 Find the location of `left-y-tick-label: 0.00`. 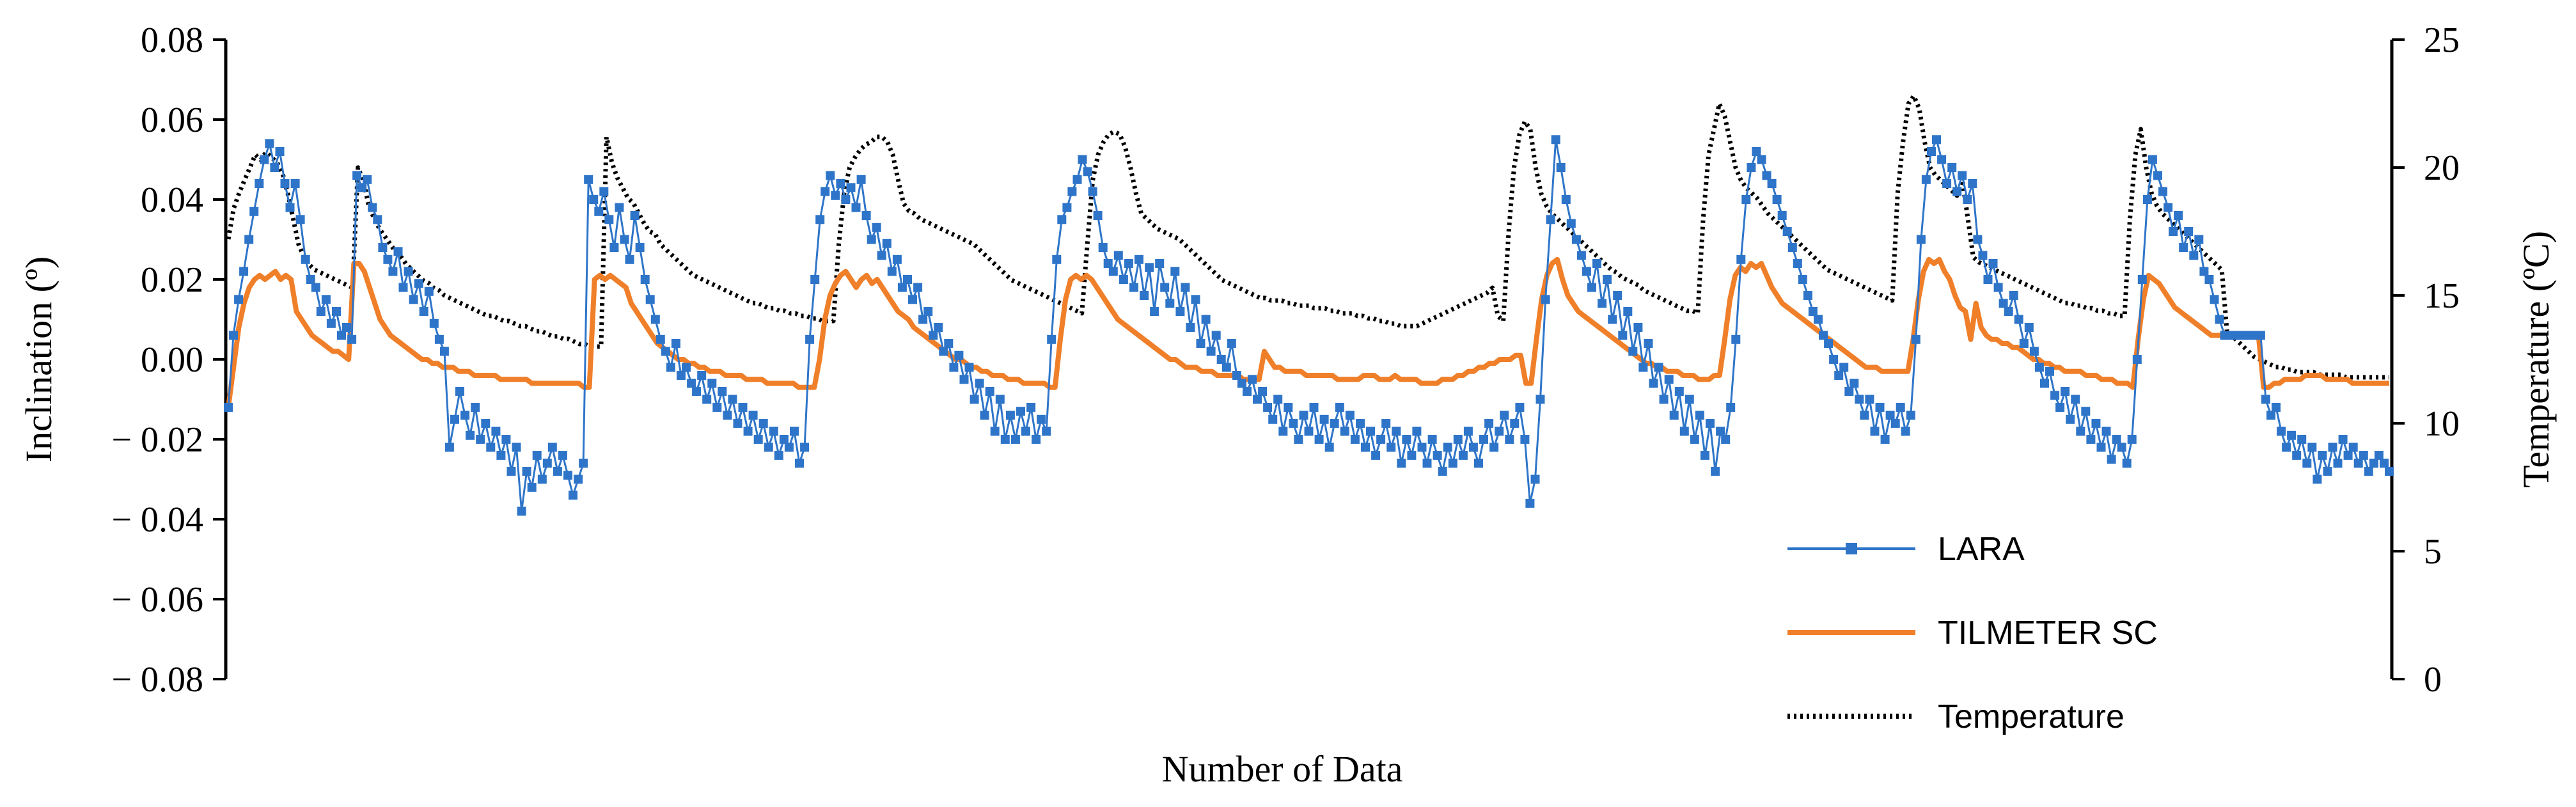

left-y-tick-label: 0.00 is located at coordinates (172, 360).